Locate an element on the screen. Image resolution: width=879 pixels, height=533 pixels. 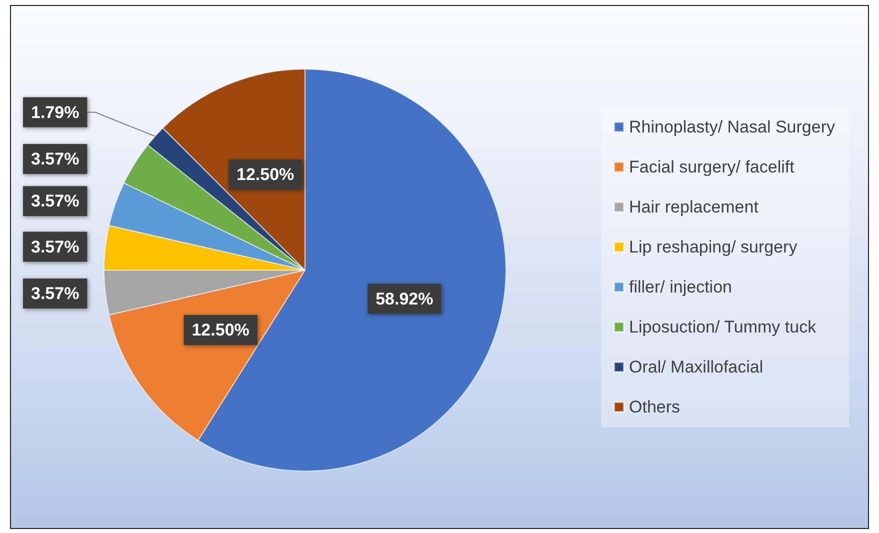
legend-label: Lip reshaping/ surgery is located at coordinates (713, 247).